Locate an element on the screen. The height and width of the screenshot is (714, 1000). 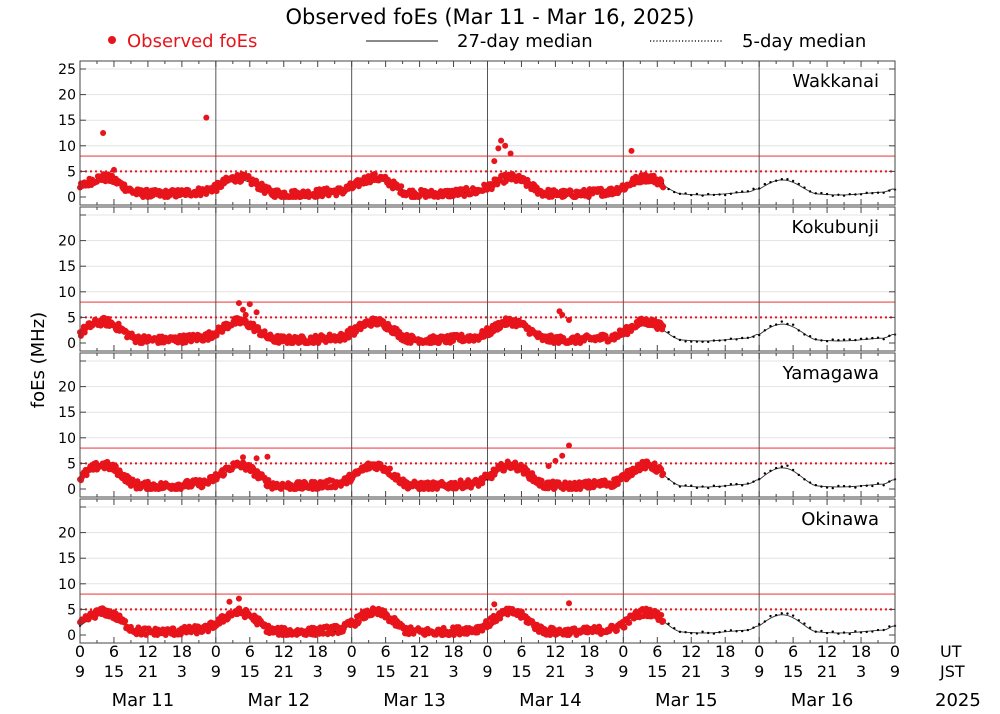
y-tick-label: 5 is located at coordinates (71, 464).